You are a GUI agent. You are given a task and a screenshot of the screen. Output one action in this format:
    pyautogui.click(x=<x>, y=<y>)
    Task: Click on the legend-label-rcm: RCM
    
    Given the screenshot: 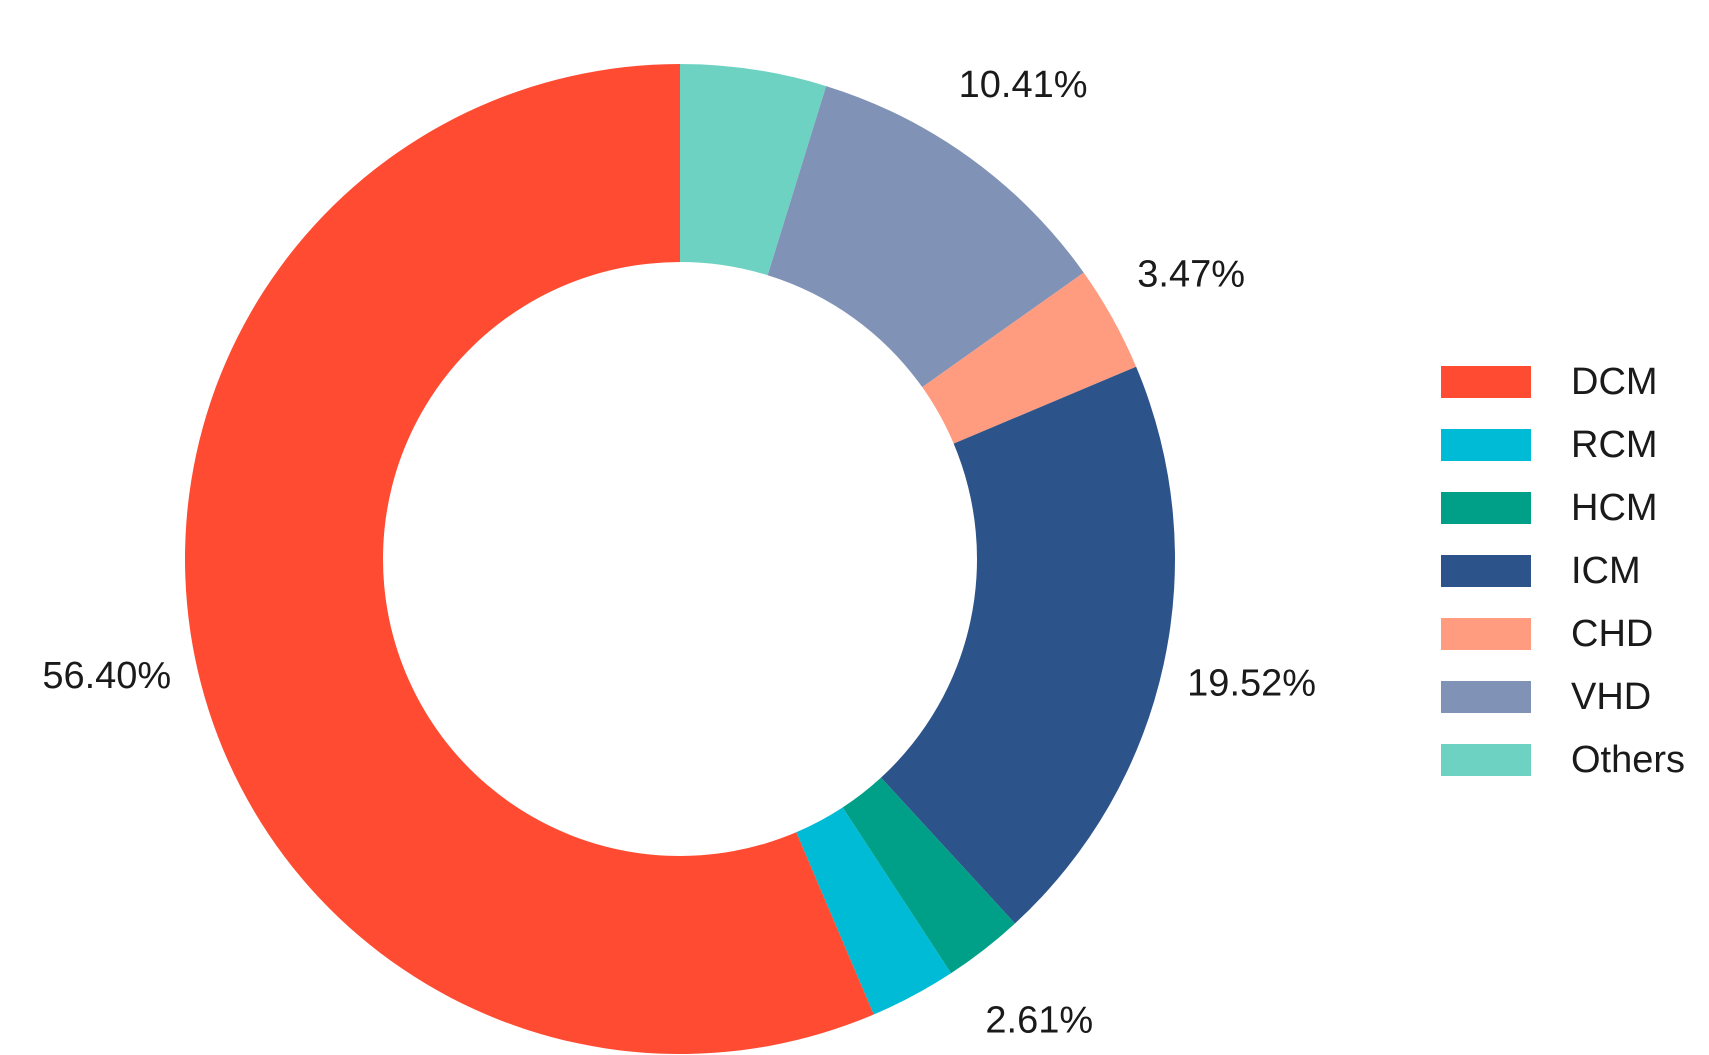 What is the action you would take?
    pyautogui.click(x=1614, y=445)
    